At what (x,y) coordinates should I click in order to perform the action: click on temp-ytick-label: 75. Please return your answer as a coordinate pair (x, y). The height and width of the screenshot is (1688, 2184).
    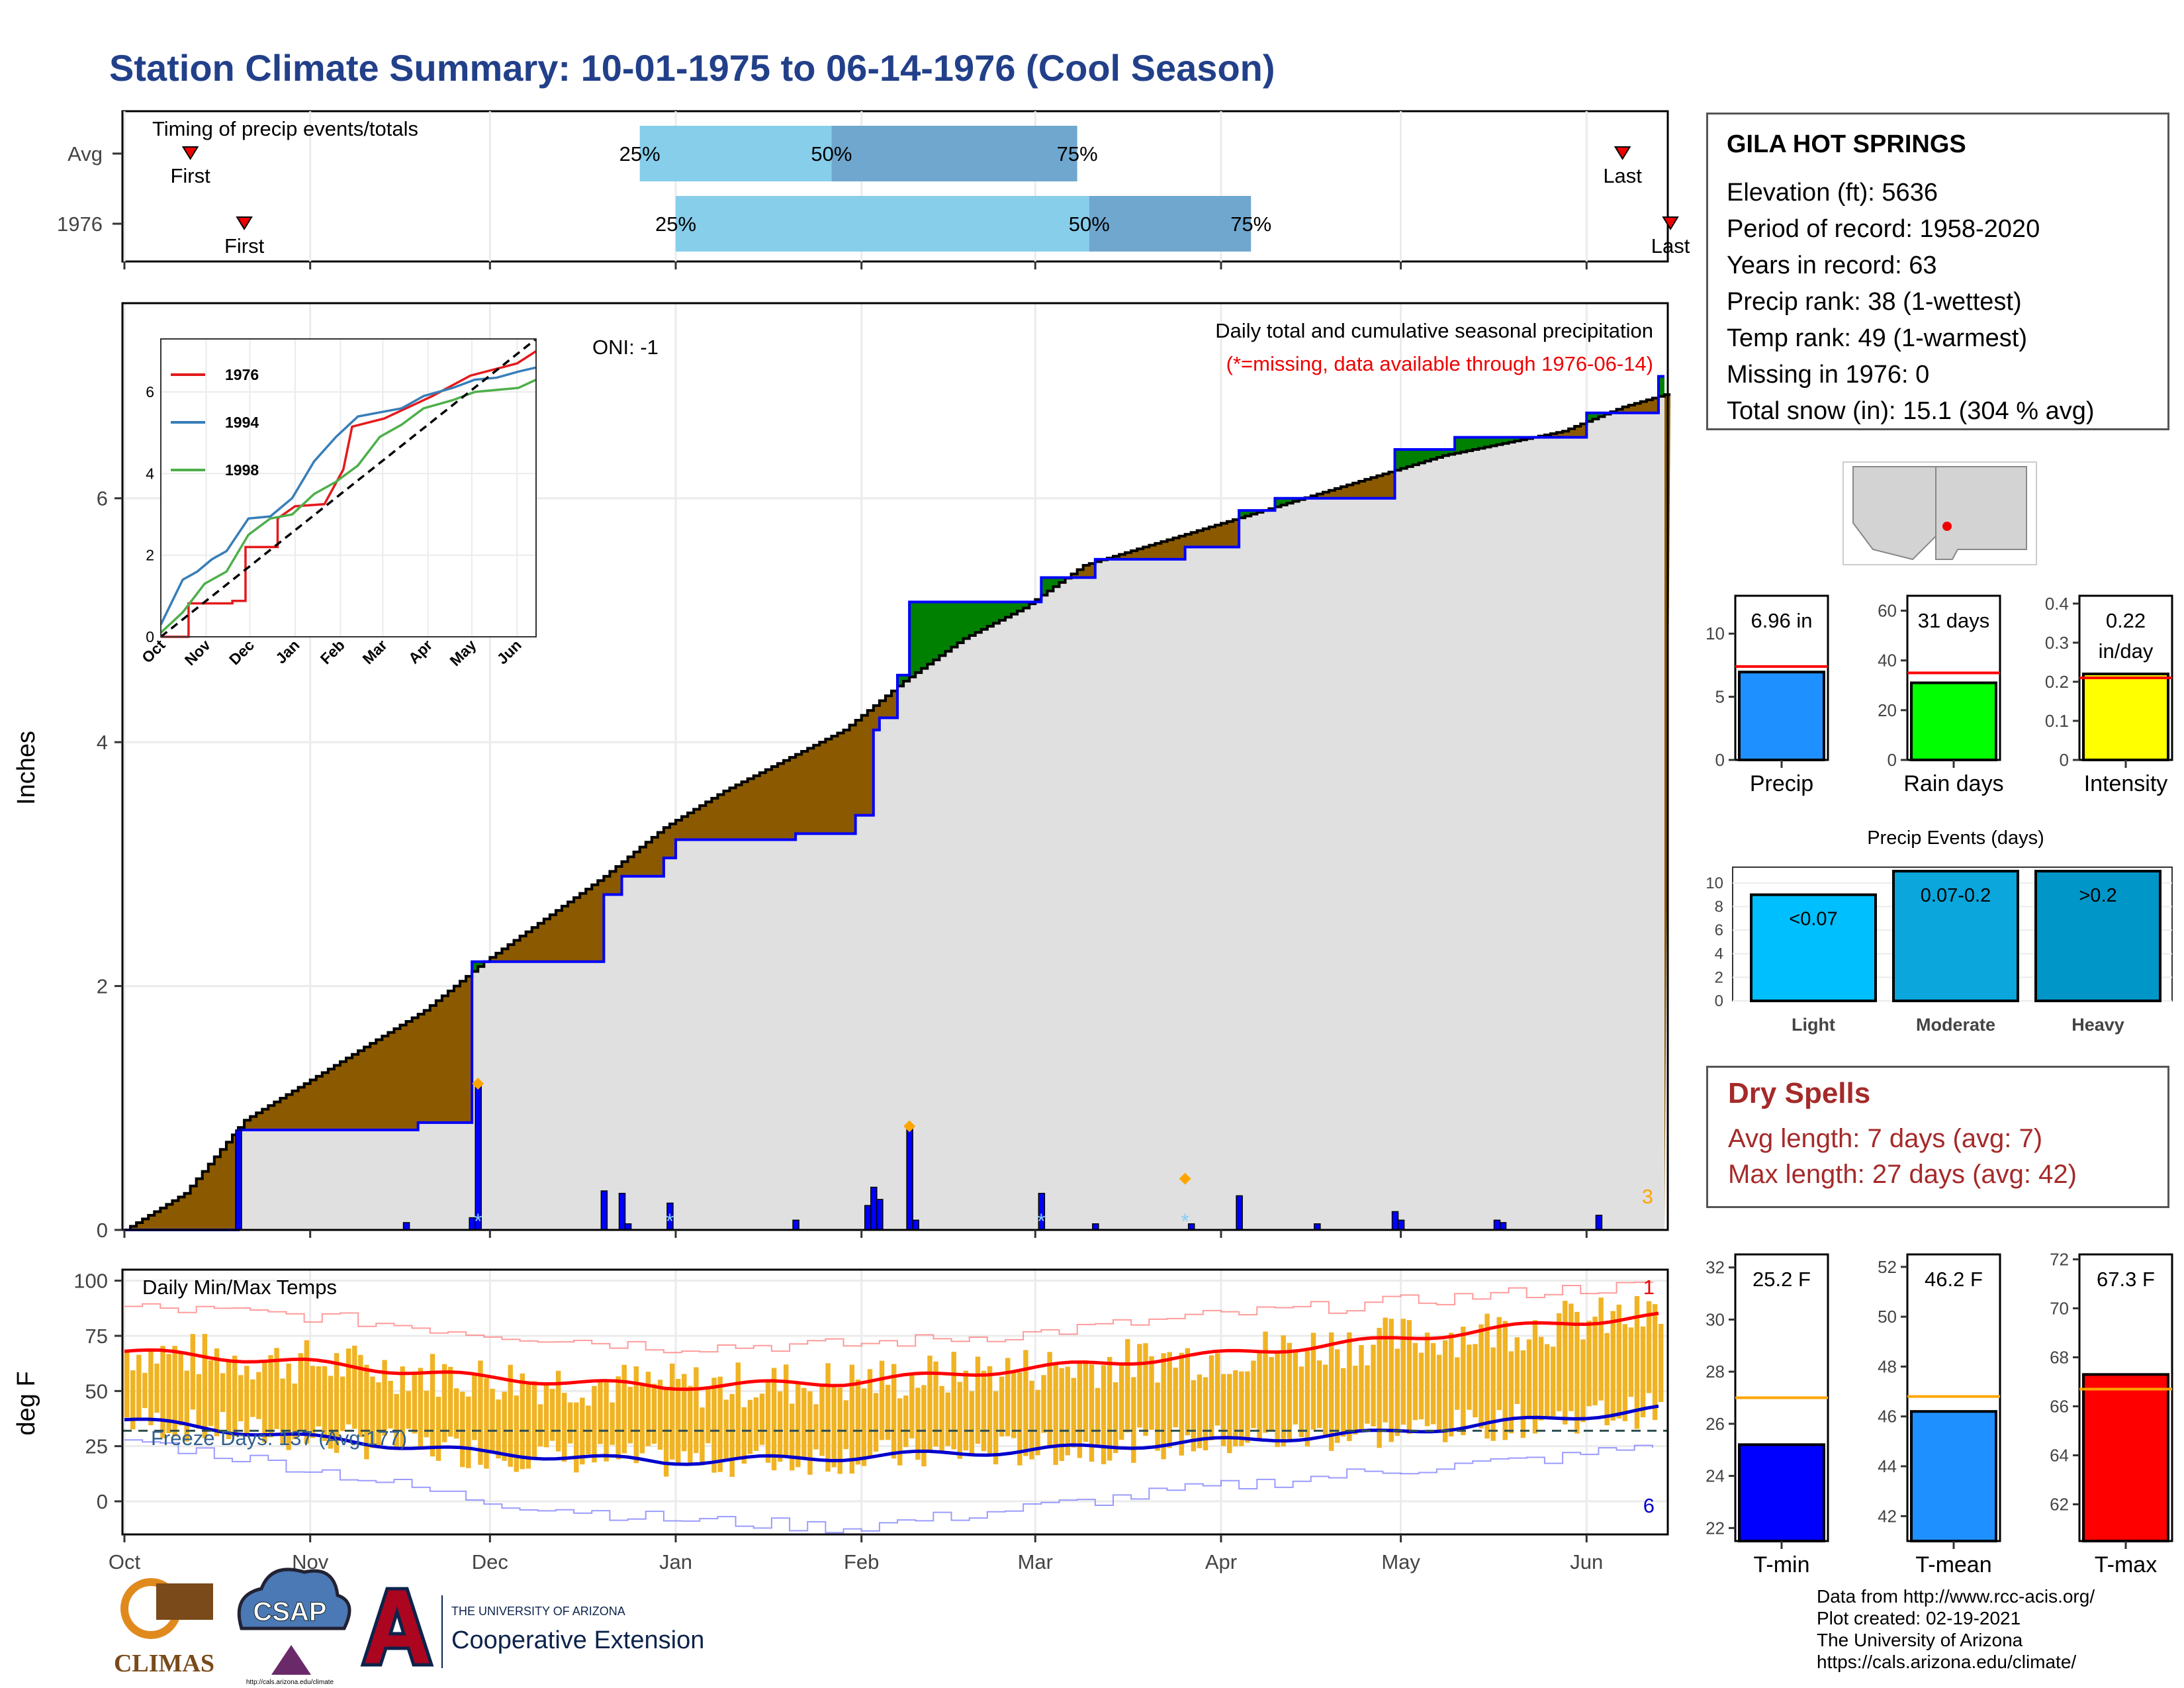
    Looking at the image, I should click on (97, 1336).